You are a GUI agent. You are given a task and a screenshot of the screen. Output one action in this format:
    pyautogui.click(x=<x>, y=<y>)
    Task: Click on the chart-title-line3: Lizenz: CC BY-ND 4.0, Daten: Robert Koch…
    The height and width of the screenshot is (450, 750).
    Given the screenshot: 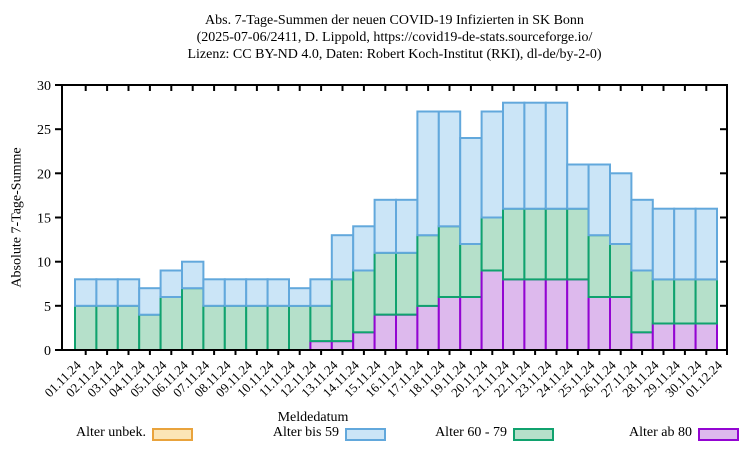 What is the action you would take?
    pyautogui.click(x=394, y=54)
    